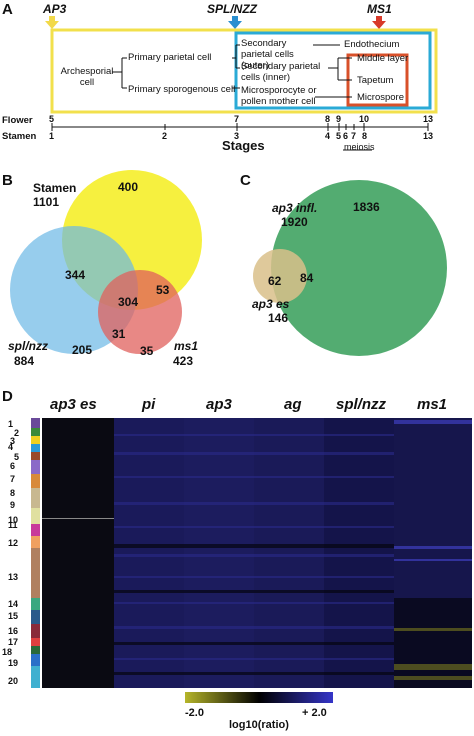  I want to click on flower-tick: 8, so click(328, 119).